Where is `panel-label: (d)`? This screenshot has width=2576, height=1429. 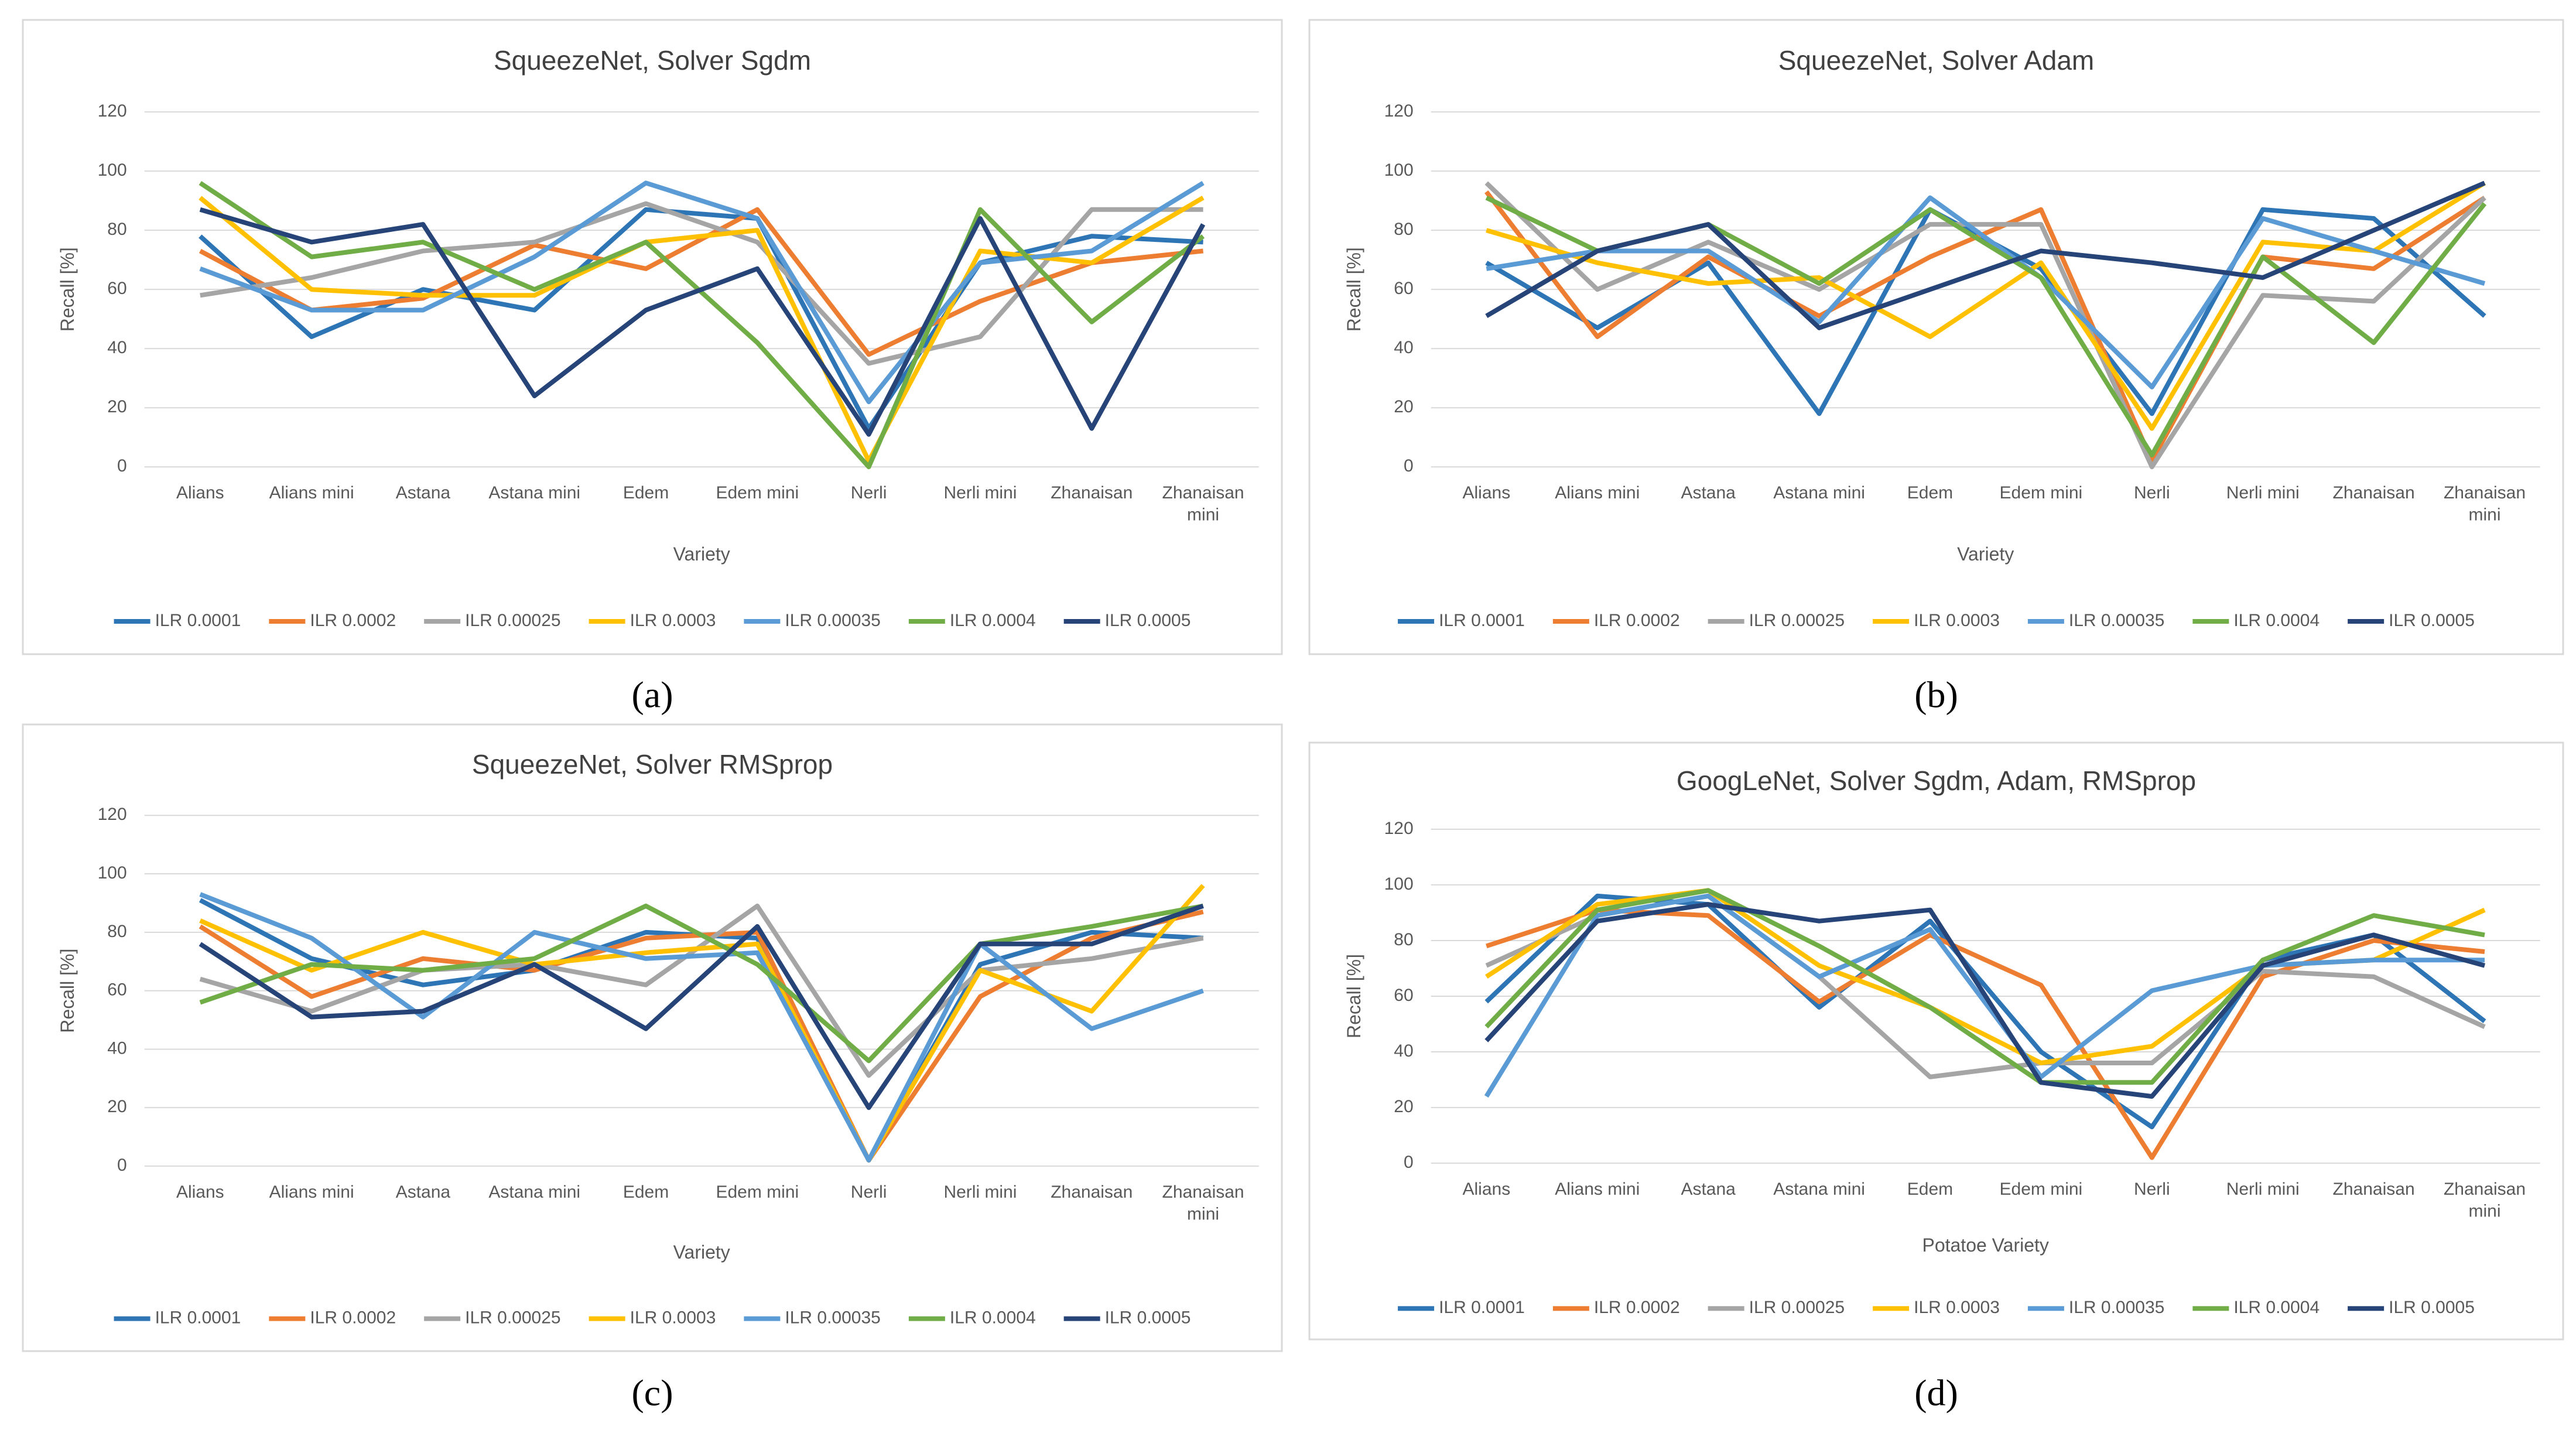 panel-label: (d) is located at coordinates (1936, 1393).